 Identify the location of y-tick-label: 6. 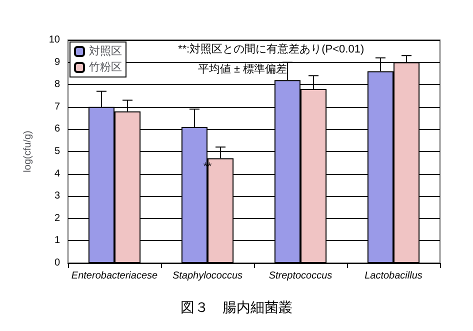
(57, 129).